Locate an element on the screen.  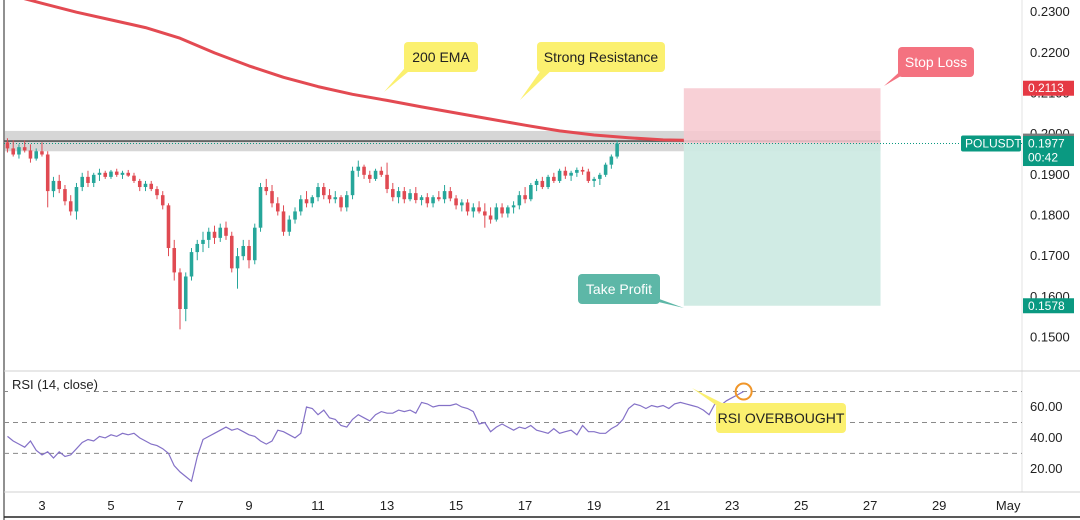
target-price-tag-value: 0.1578 is located at coordinates (1046, 306).